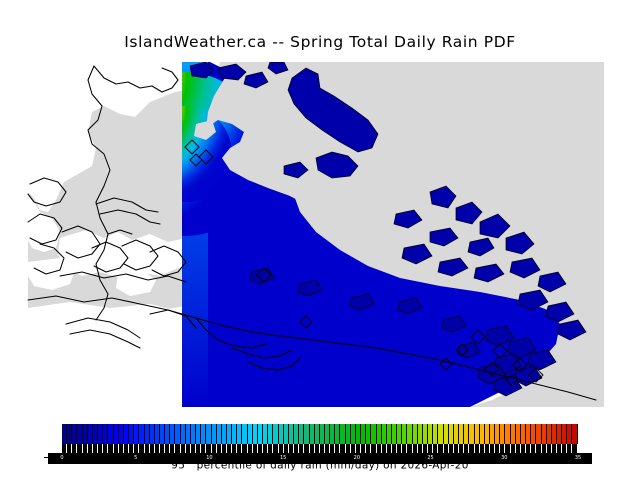 The width and height of the screenshot is (640, 480). What do you see at coordinates (189, 462) in the screenshot?
I see `caption-superscript: th` at bounding box center [189, 462].